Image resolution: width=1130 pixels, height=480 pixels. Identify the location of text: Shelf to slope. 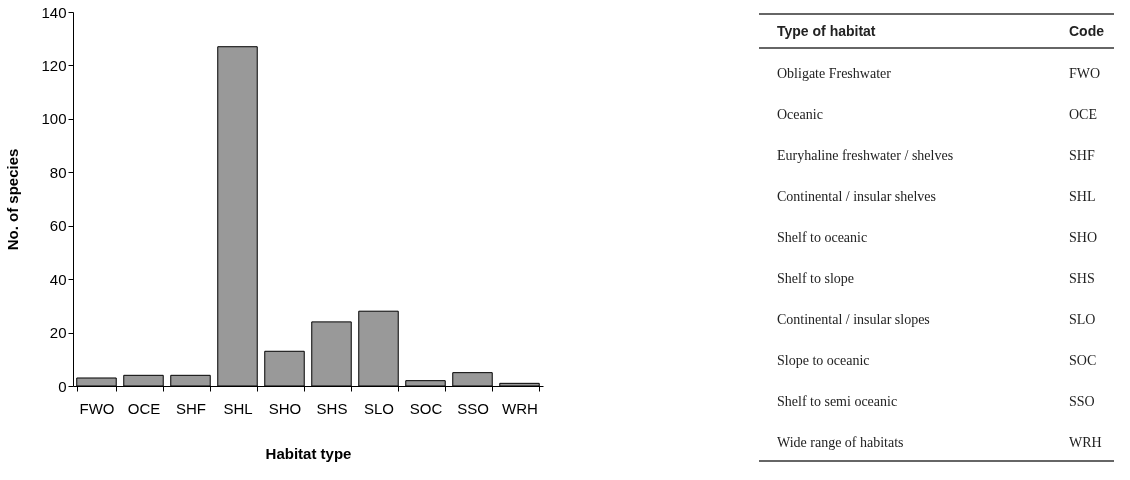
(815, 278).